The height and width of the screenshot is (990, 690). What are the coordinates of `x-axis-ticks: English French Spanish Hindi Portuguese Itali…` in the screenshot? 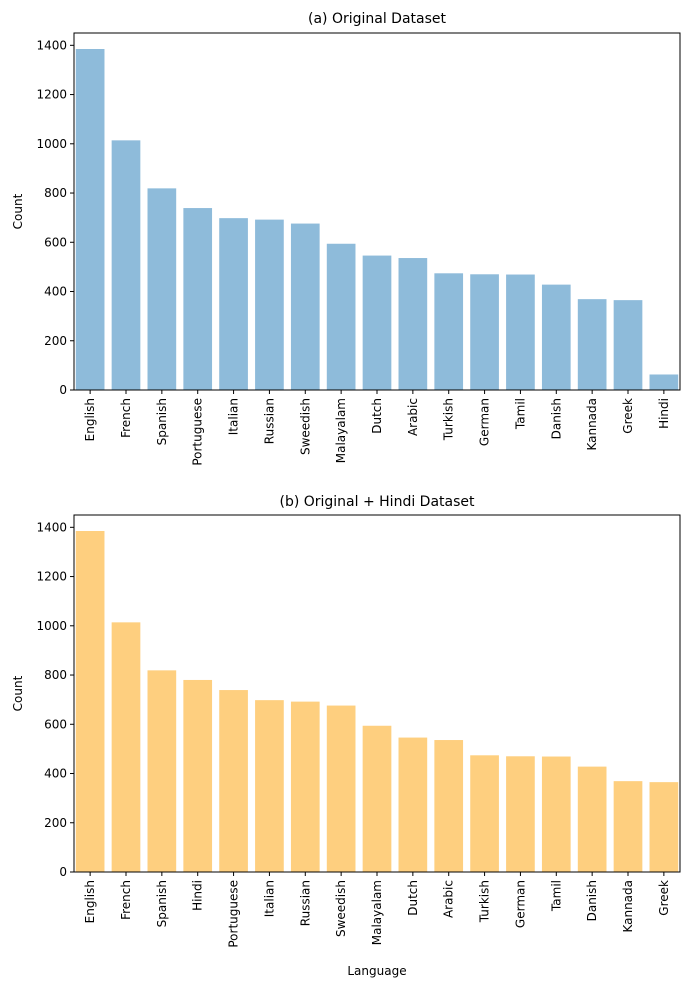 It's located at (377, 910).